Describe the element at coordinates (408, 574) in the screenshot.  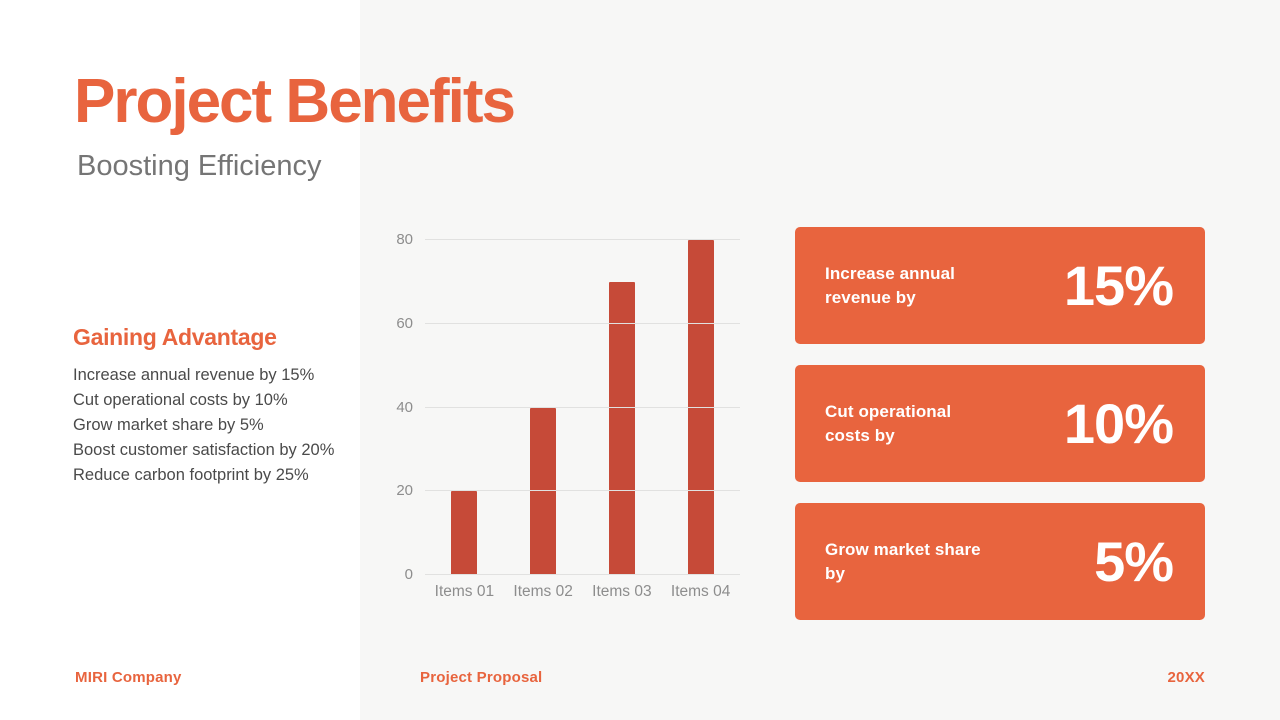
I see `y-axis-tick: 0` at that location.